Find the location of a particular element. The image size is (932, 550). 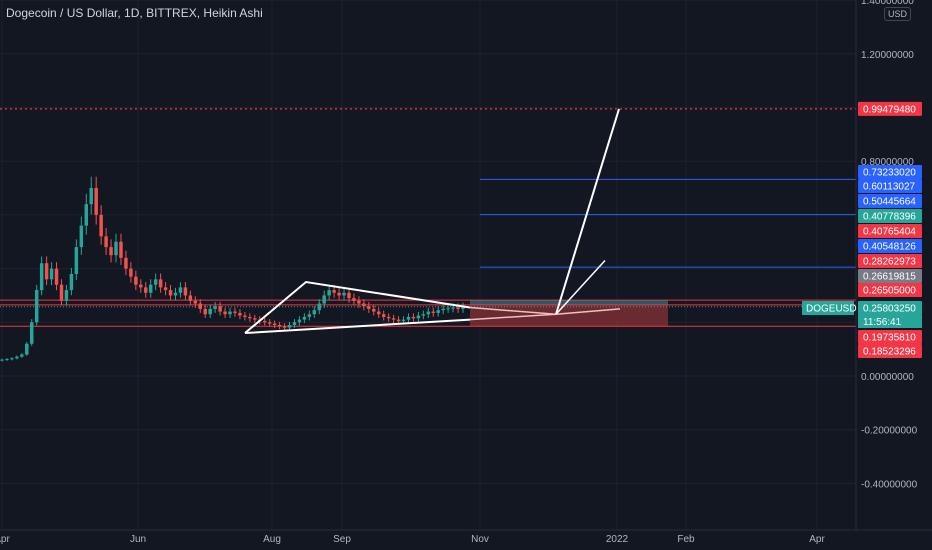

price-tag-teal: 0.40778396 is located at coordinates (890, 216).